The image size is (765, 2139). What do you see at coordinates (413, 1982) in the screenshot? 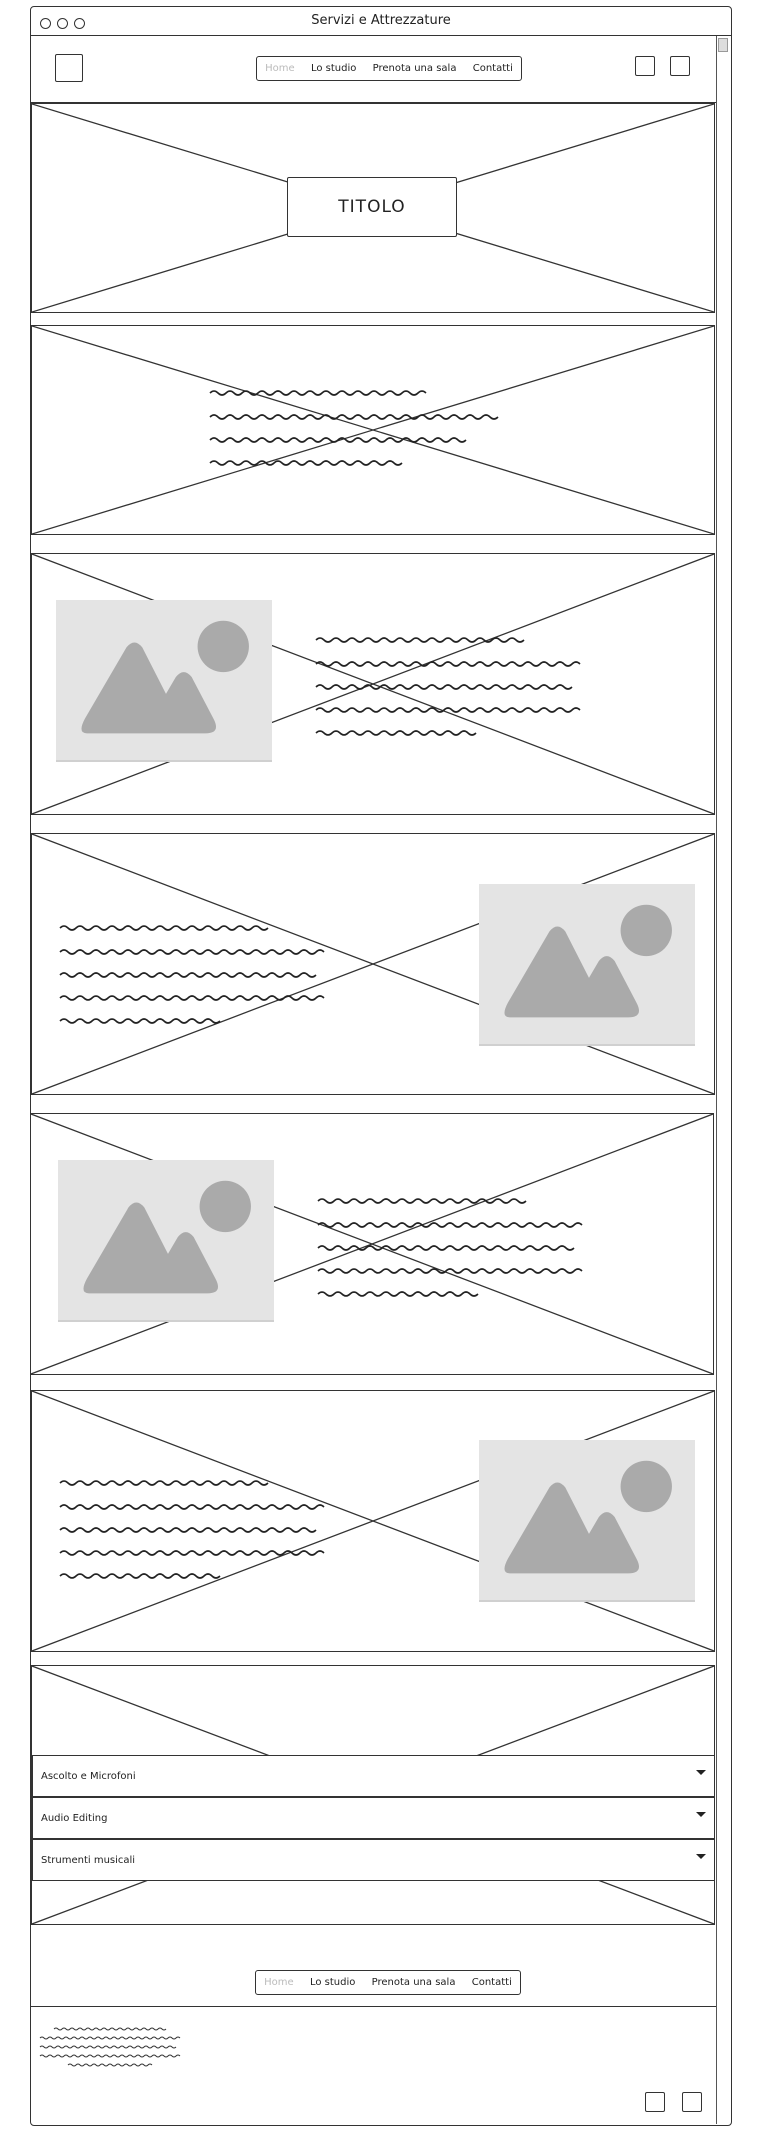
I see `footer-nav-prenota: Prenota una sala` at bounding box center [413, 1982].